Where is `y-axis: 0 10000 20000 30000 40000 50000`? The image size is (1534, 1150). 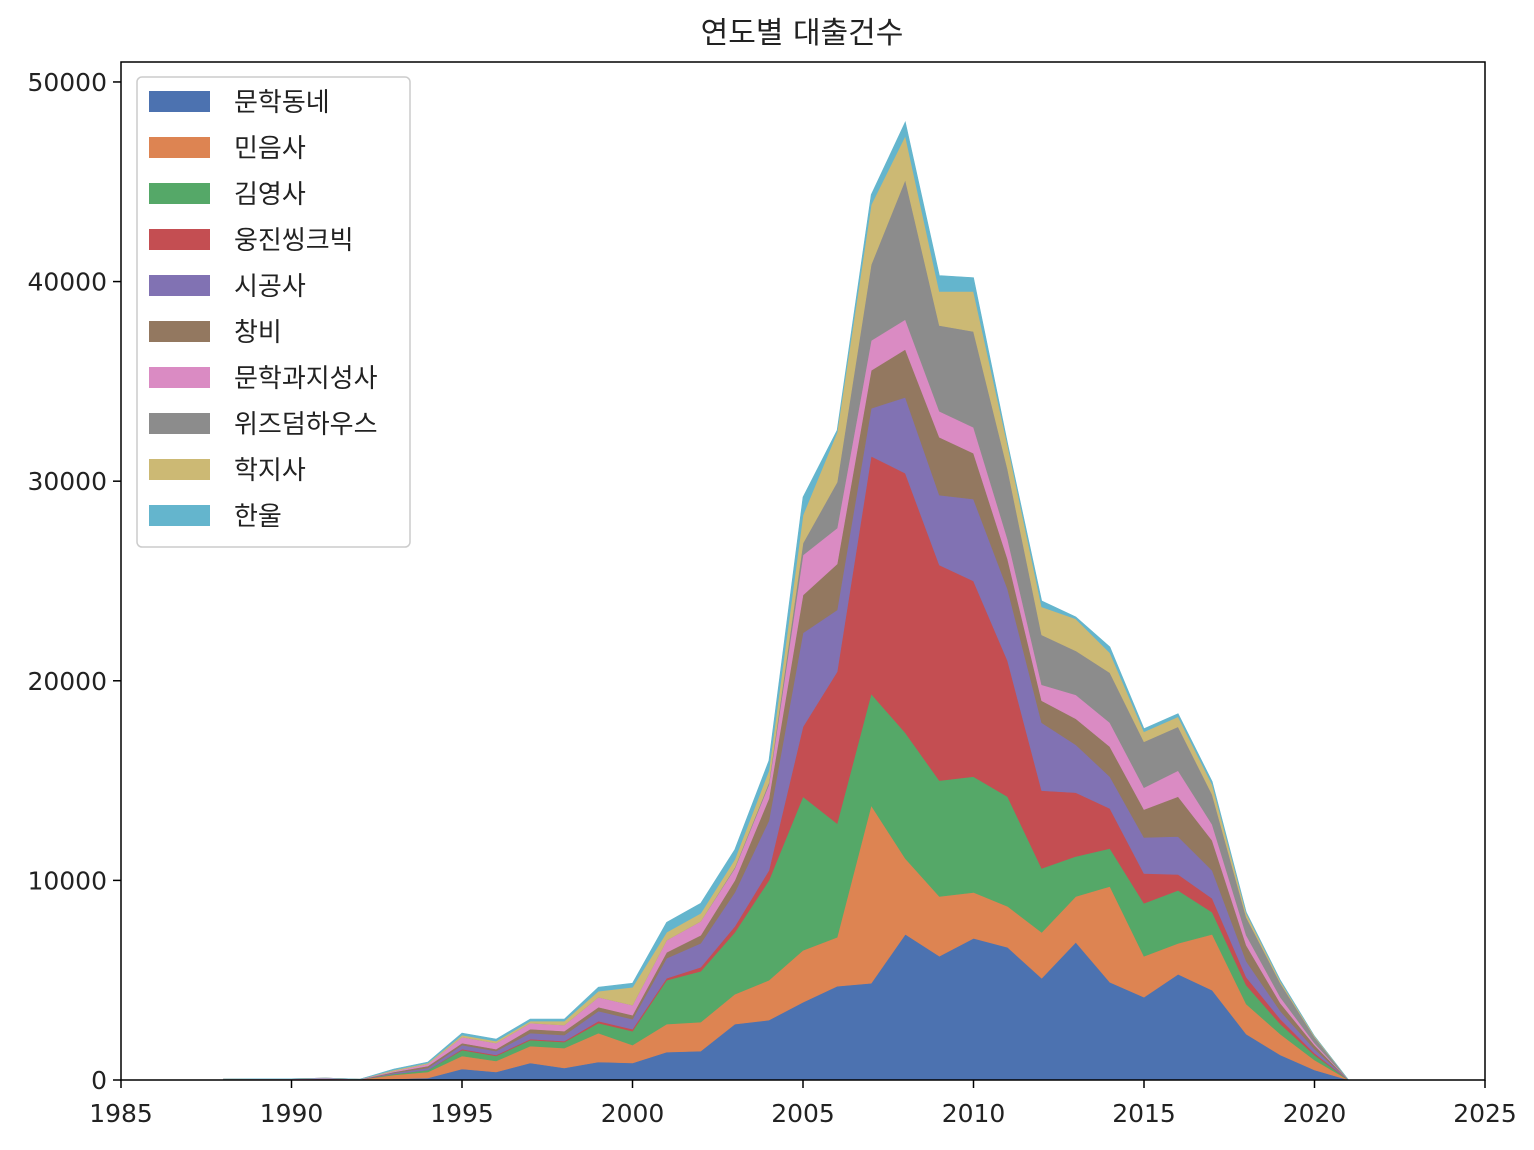 y-axis: 0 10000 20000 30000 40000 50000 is located at coordinates (74, 581).